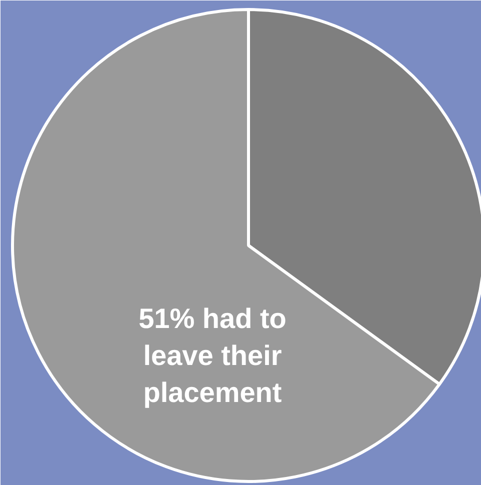 This screenshot has height=485, width=481. Describe the element at coordinates (212, 355) in the screenshot. I see `text: 51% had to leave their placement` at that location.